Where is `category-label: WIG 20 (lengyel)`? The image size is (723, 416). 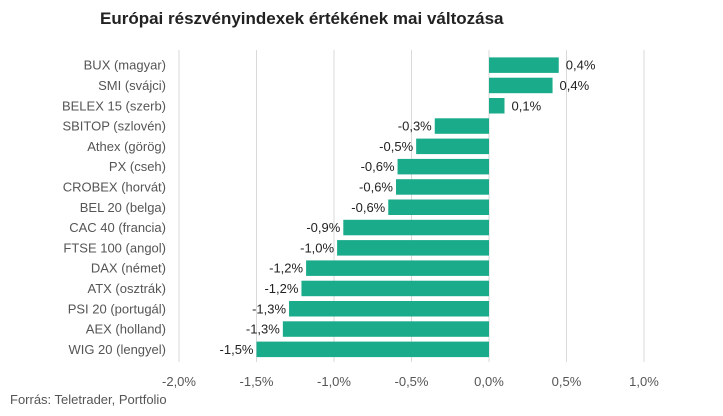 category-label: WIG 20 (lengyel) is located at coordinates (117, 349).